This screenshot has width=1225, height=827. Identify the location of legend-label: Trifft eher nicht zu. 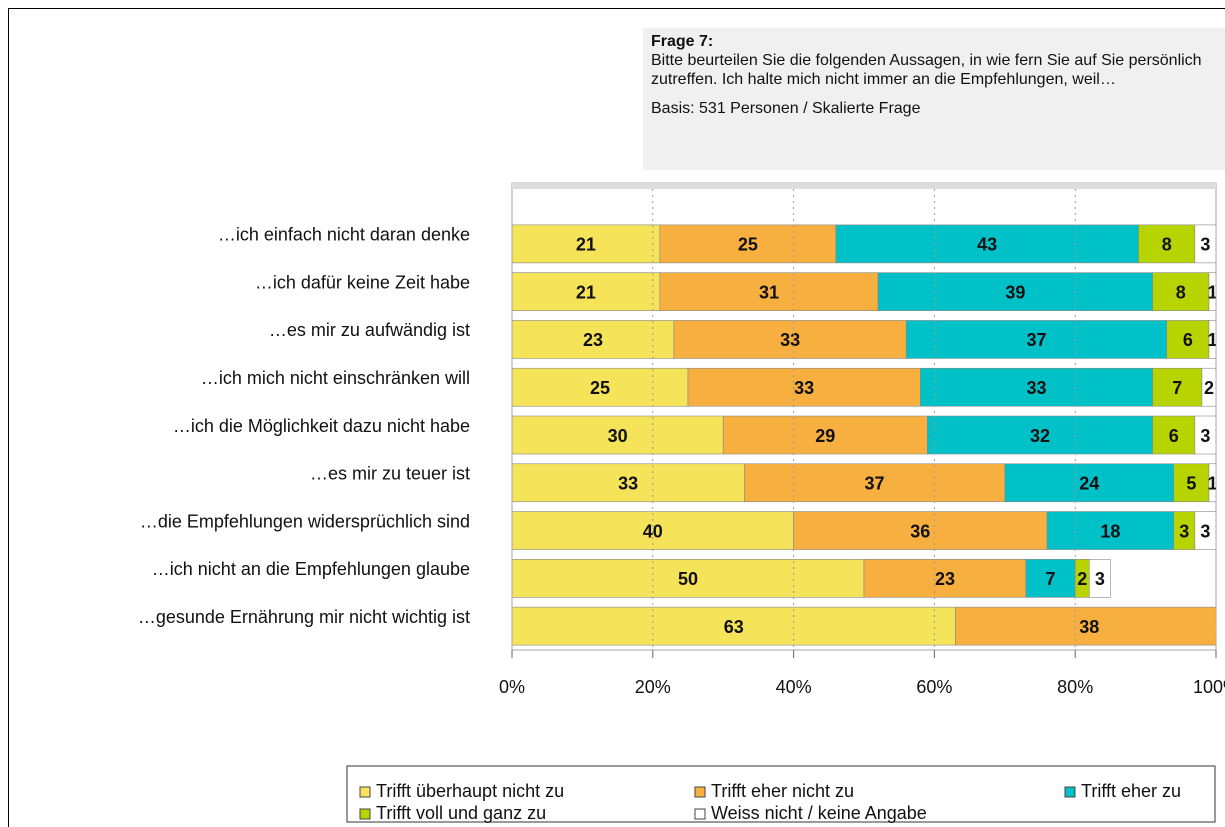
(782, 791).